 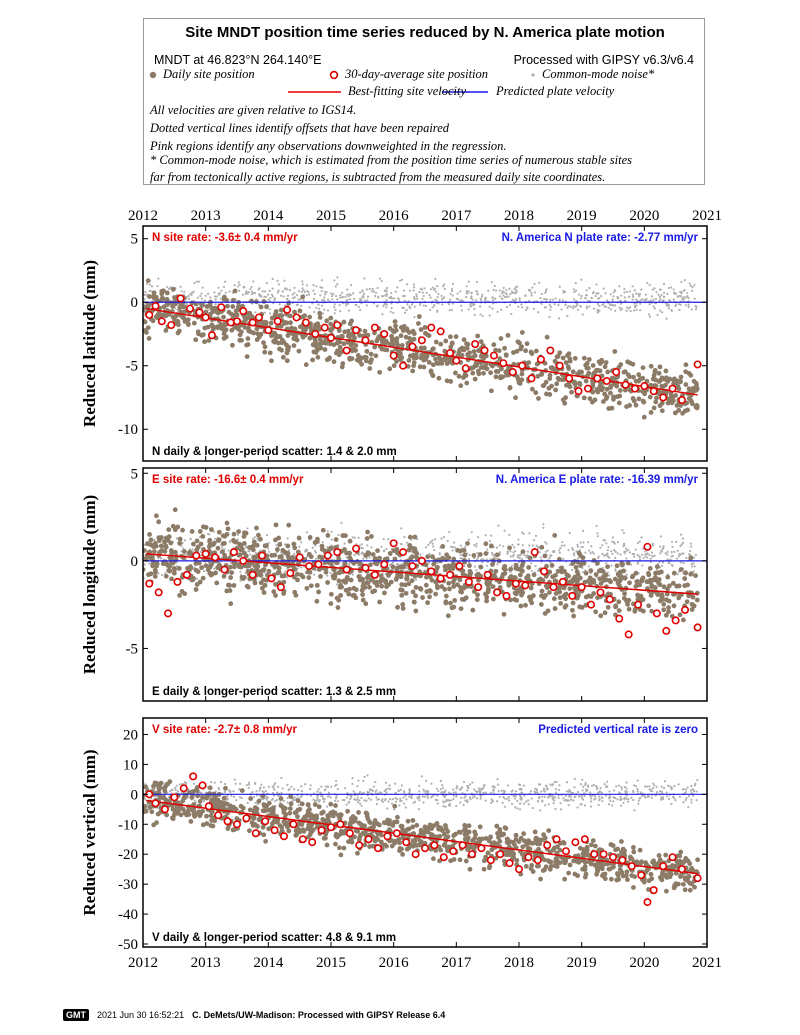 What do you see at coordinates (89, 343) in the screenshot?
I see `y-axis-label: Reduced latitude (mm)` at bounding box center [89, 343].